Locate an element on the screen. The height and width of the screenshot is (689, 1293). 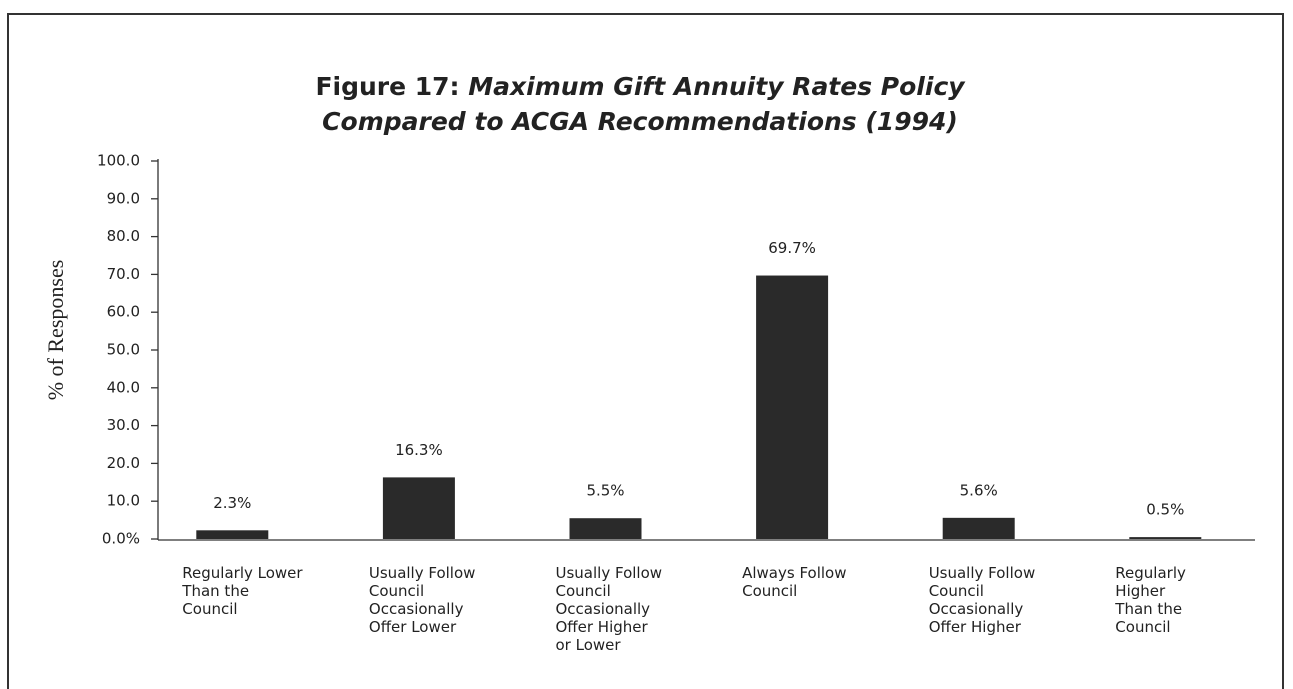
value-label: 16.3% is located at coordinates (419, 450).